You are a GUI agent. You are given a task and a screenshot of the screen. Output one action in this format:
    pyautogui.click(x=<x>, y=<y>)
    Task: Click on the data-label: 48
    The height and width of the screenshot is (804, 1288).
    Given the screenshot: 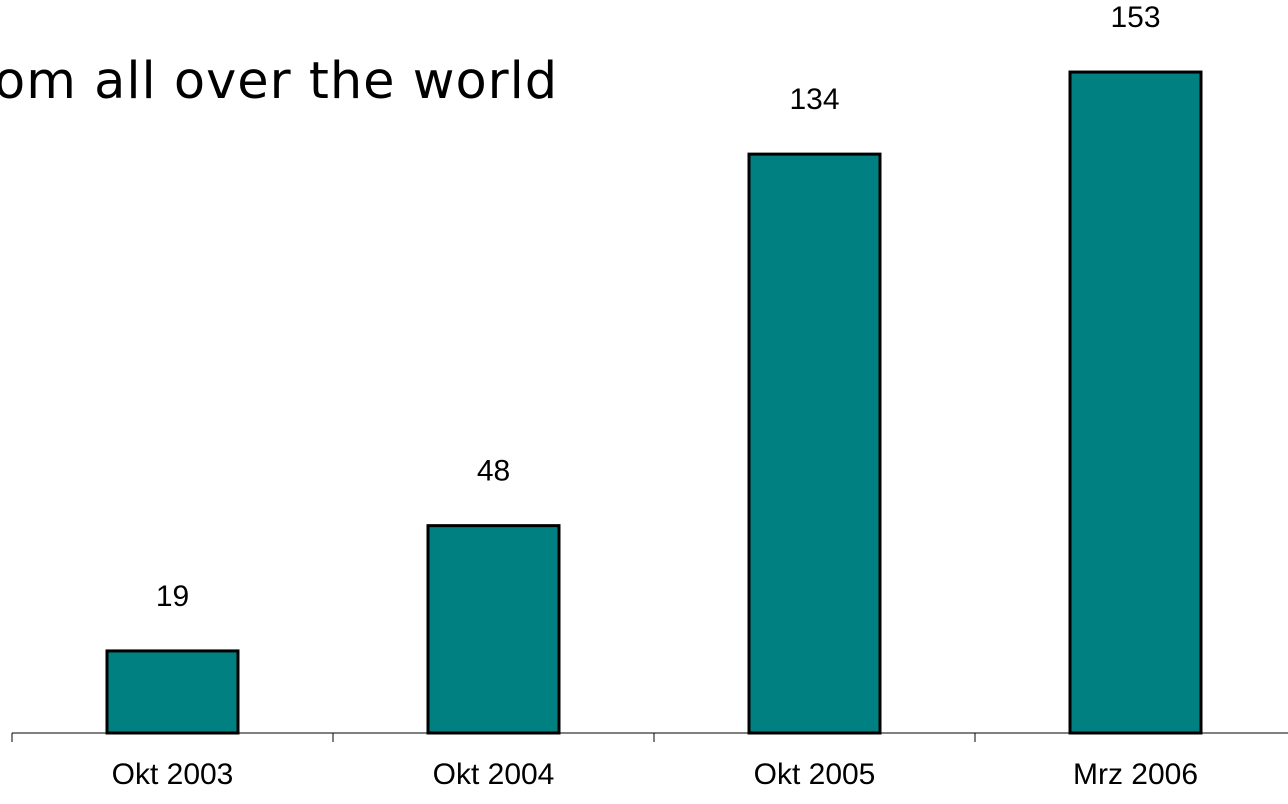 What is the action you would take?
    pyautogui.click(x=493, y=471)
    